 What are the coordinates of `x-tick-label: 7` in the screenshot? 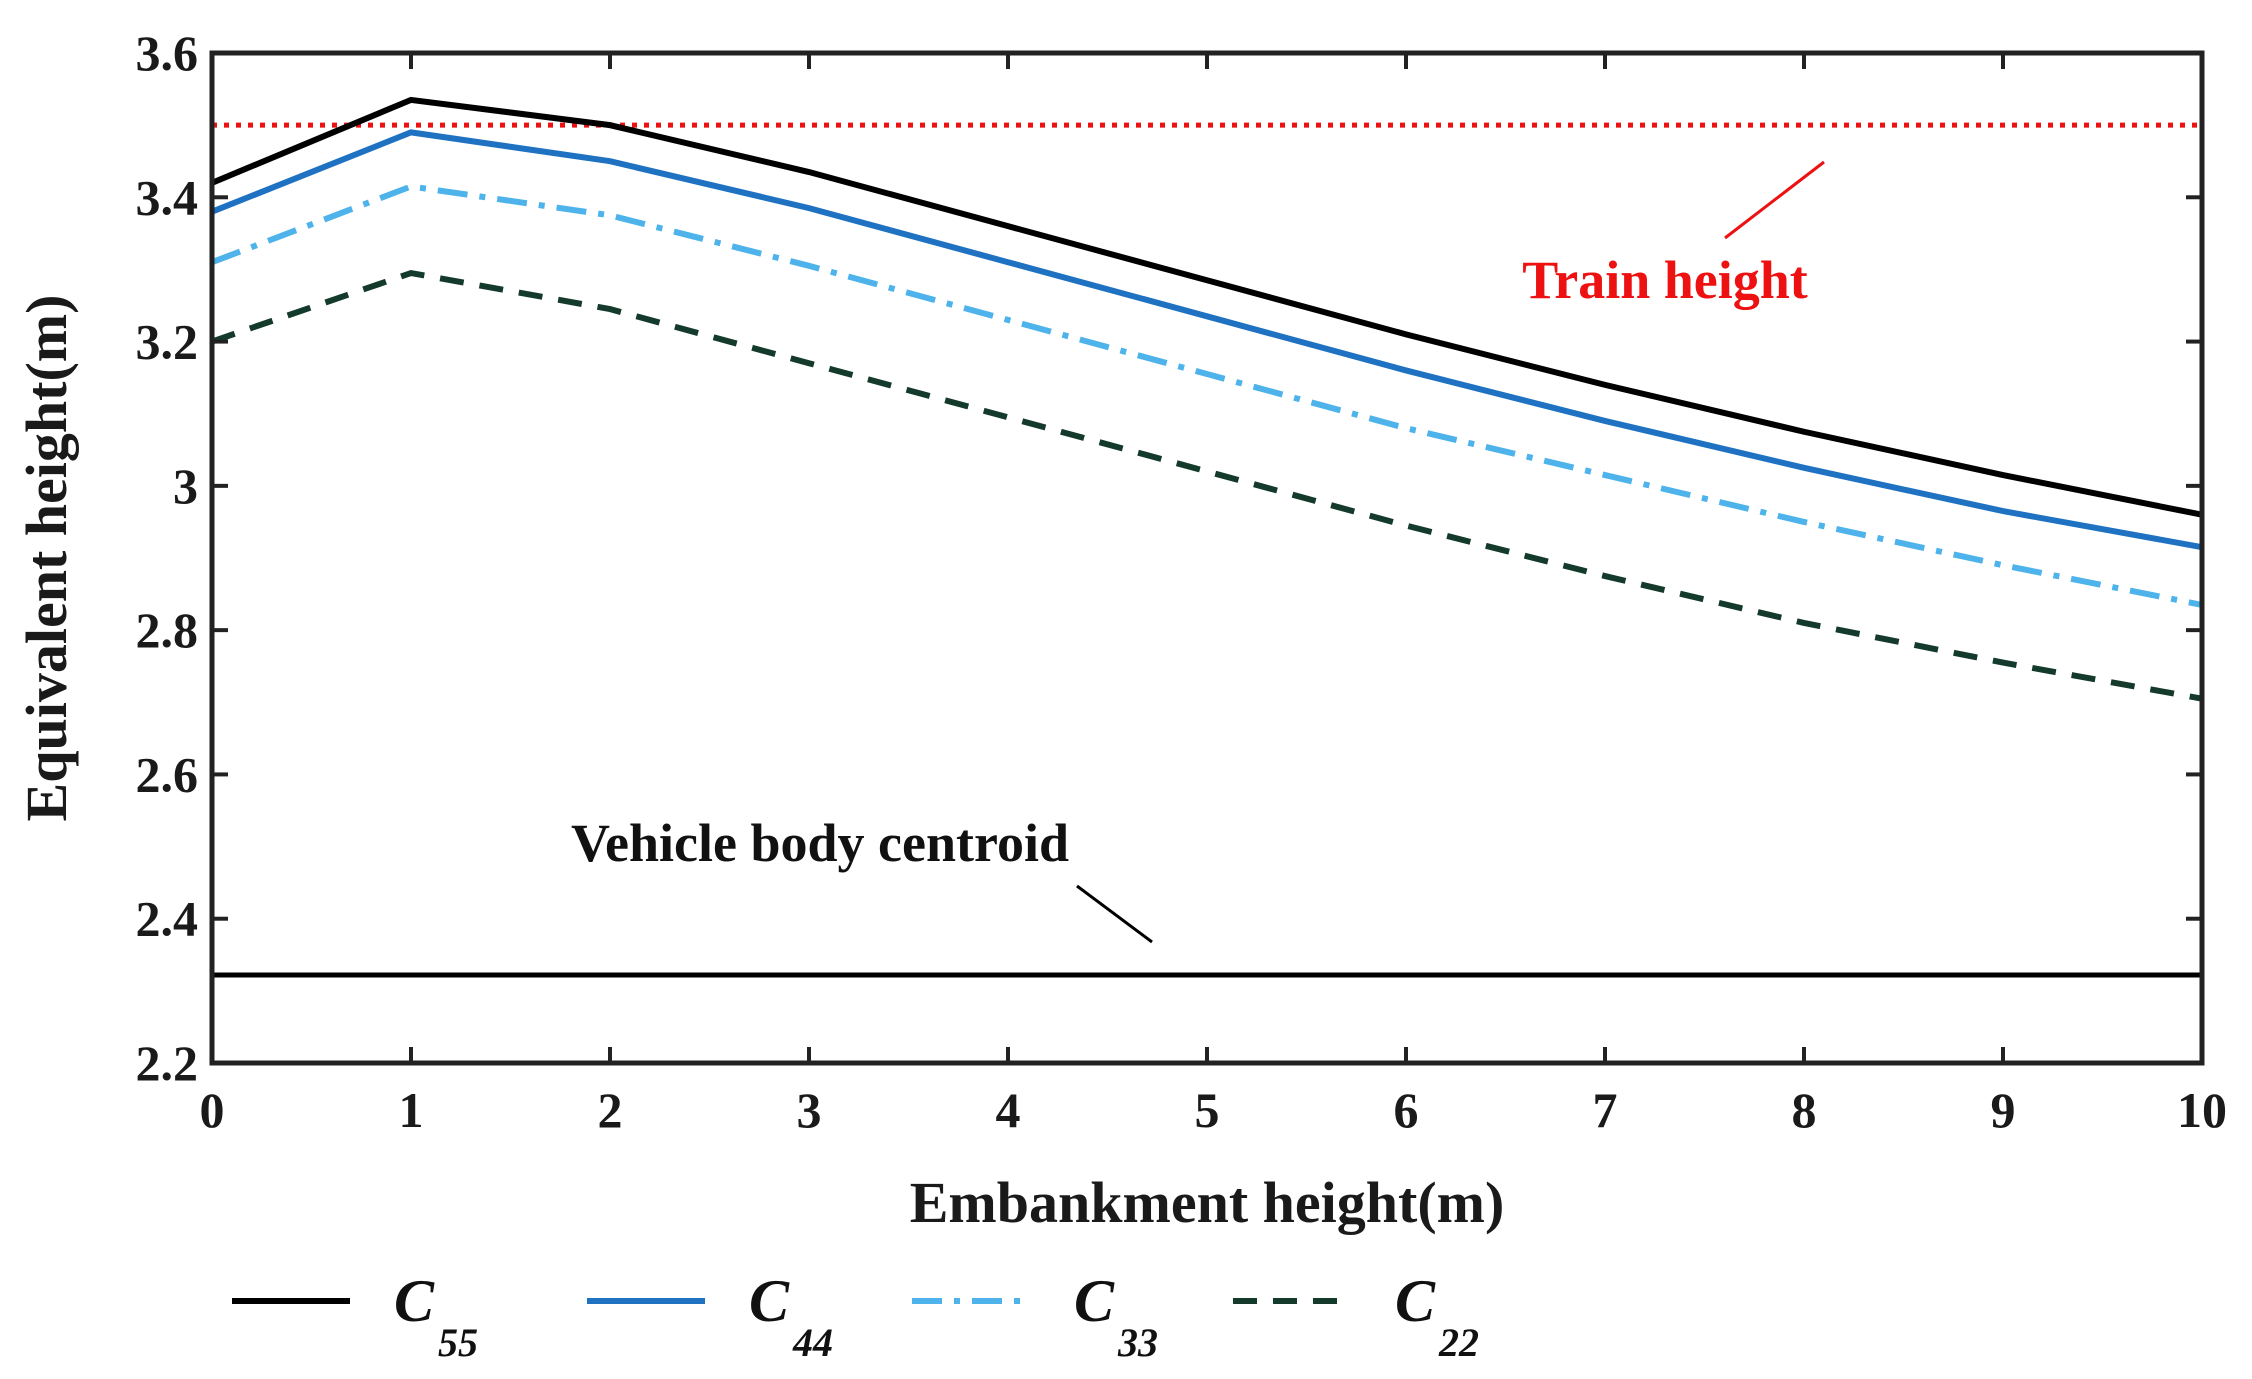 It's located at (1605, 1110).